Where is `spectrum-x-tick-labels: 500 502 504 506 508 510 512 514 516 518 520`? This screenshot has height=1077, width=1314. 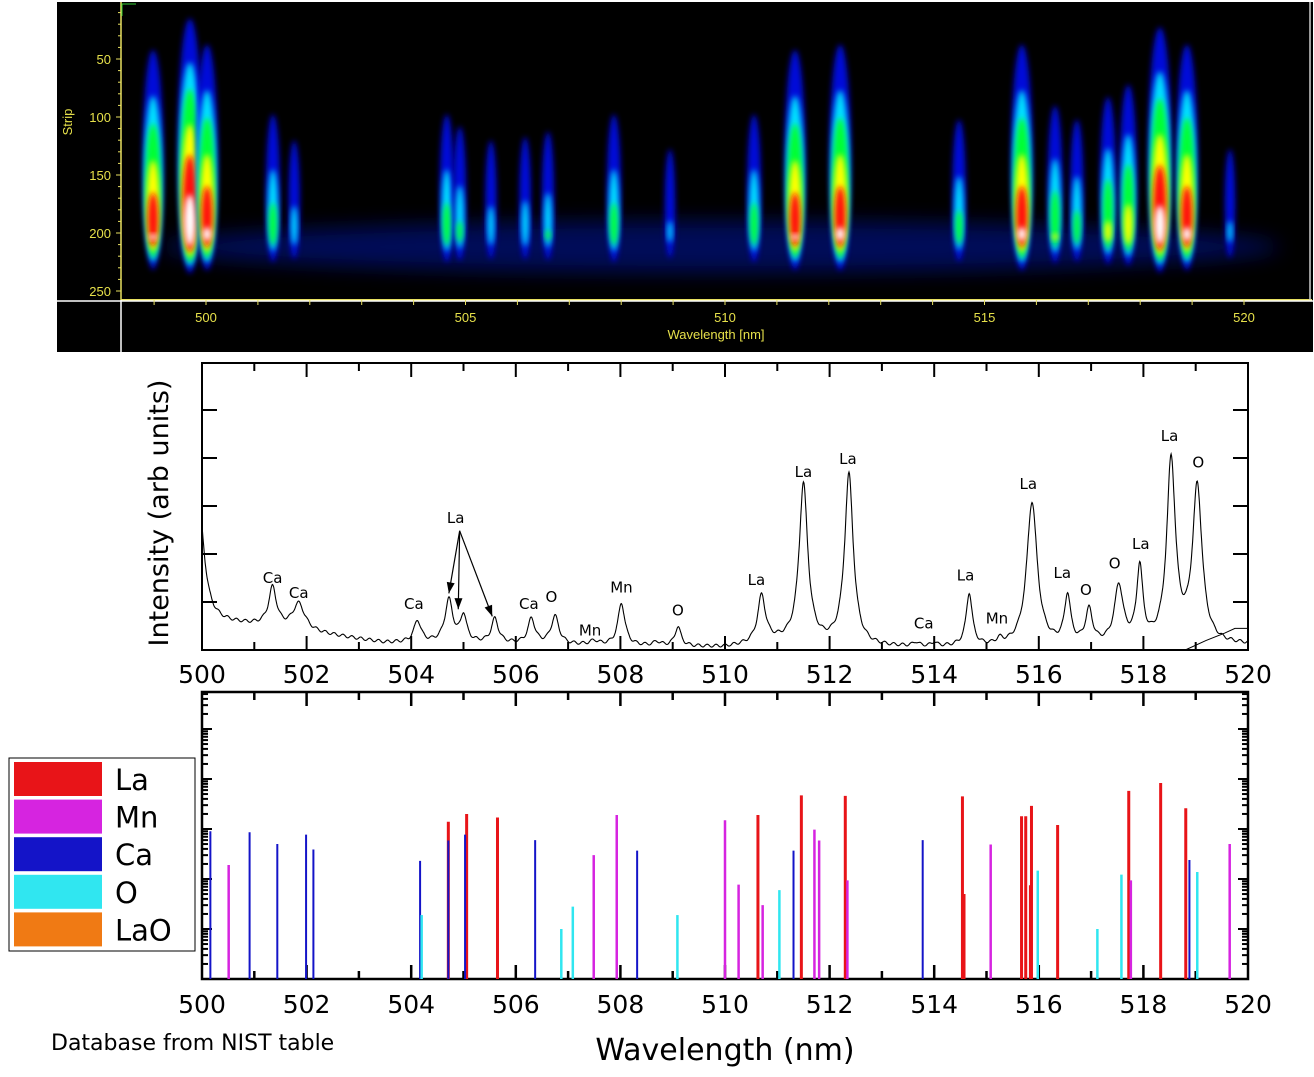
spectrum-x-tick-labels: 500 502 504 506 508 510 512 514 516 518 520 is located at coordinates (725, 674).